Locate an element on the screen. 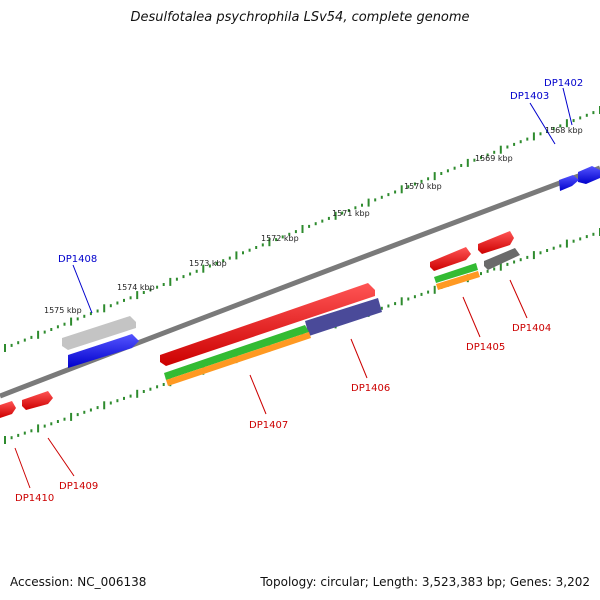  tick-label-1575: 1575 kbp is located at coordinates (63, 310).